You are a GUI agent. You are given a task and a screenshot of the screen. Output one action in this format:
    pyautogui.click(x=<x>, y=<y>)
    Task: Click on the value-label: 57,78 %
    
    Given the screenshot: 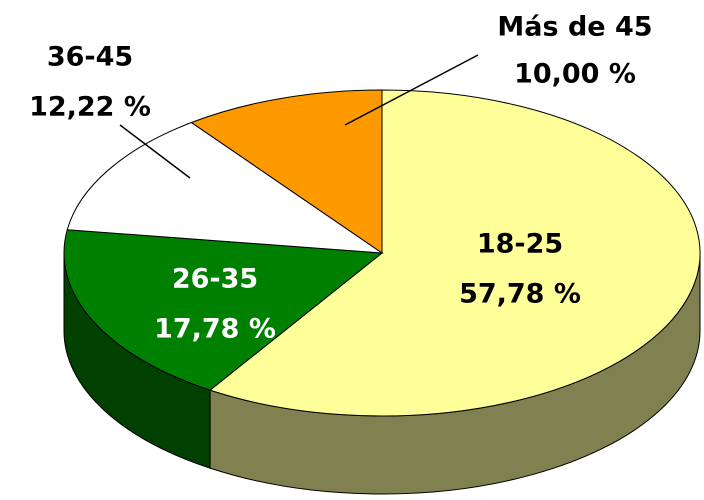 What is the action you would take?
    pyautogui.click(x=520, y=294)
    